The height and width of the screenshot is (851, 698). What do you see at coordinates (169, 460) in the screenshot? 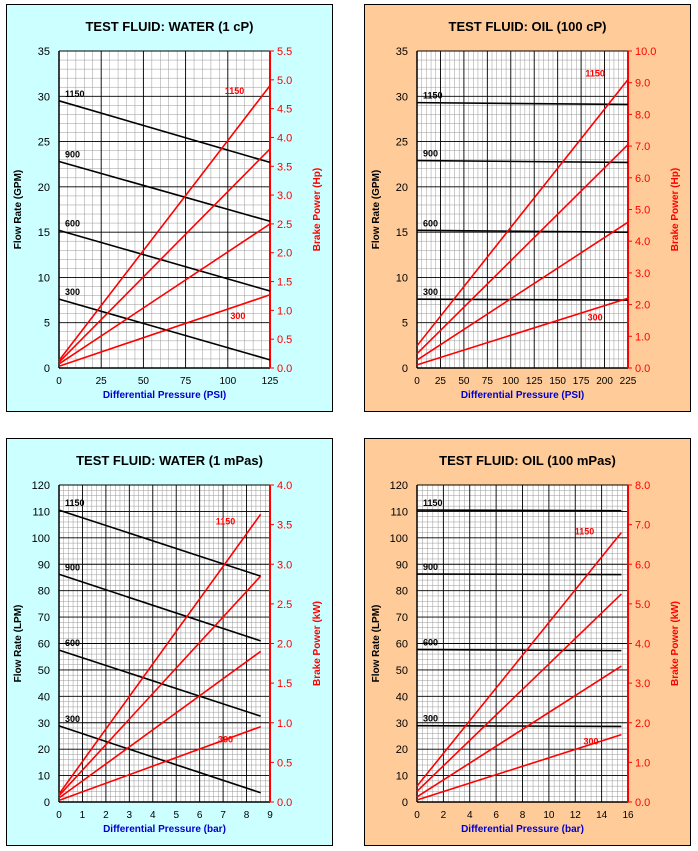
I see `chart-title: TEST FLUID: WATER (1 mPas)` at bounding box center [169, 460].